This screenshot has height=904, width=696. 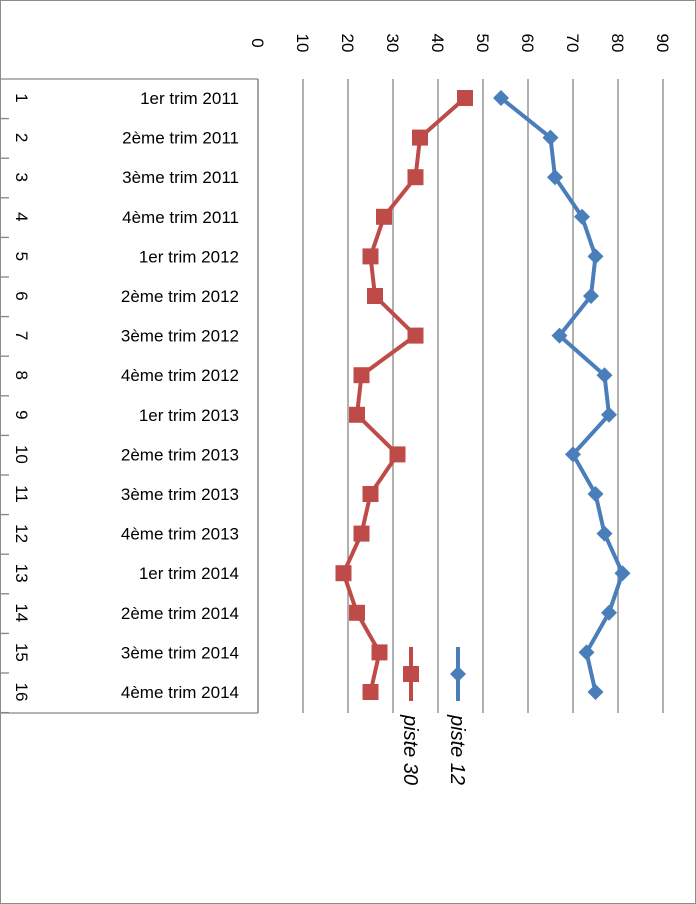 What do you see at coordinates (21, 374) in the screenshot?
I see `category-number: 8` at bounding box center [21, 374].